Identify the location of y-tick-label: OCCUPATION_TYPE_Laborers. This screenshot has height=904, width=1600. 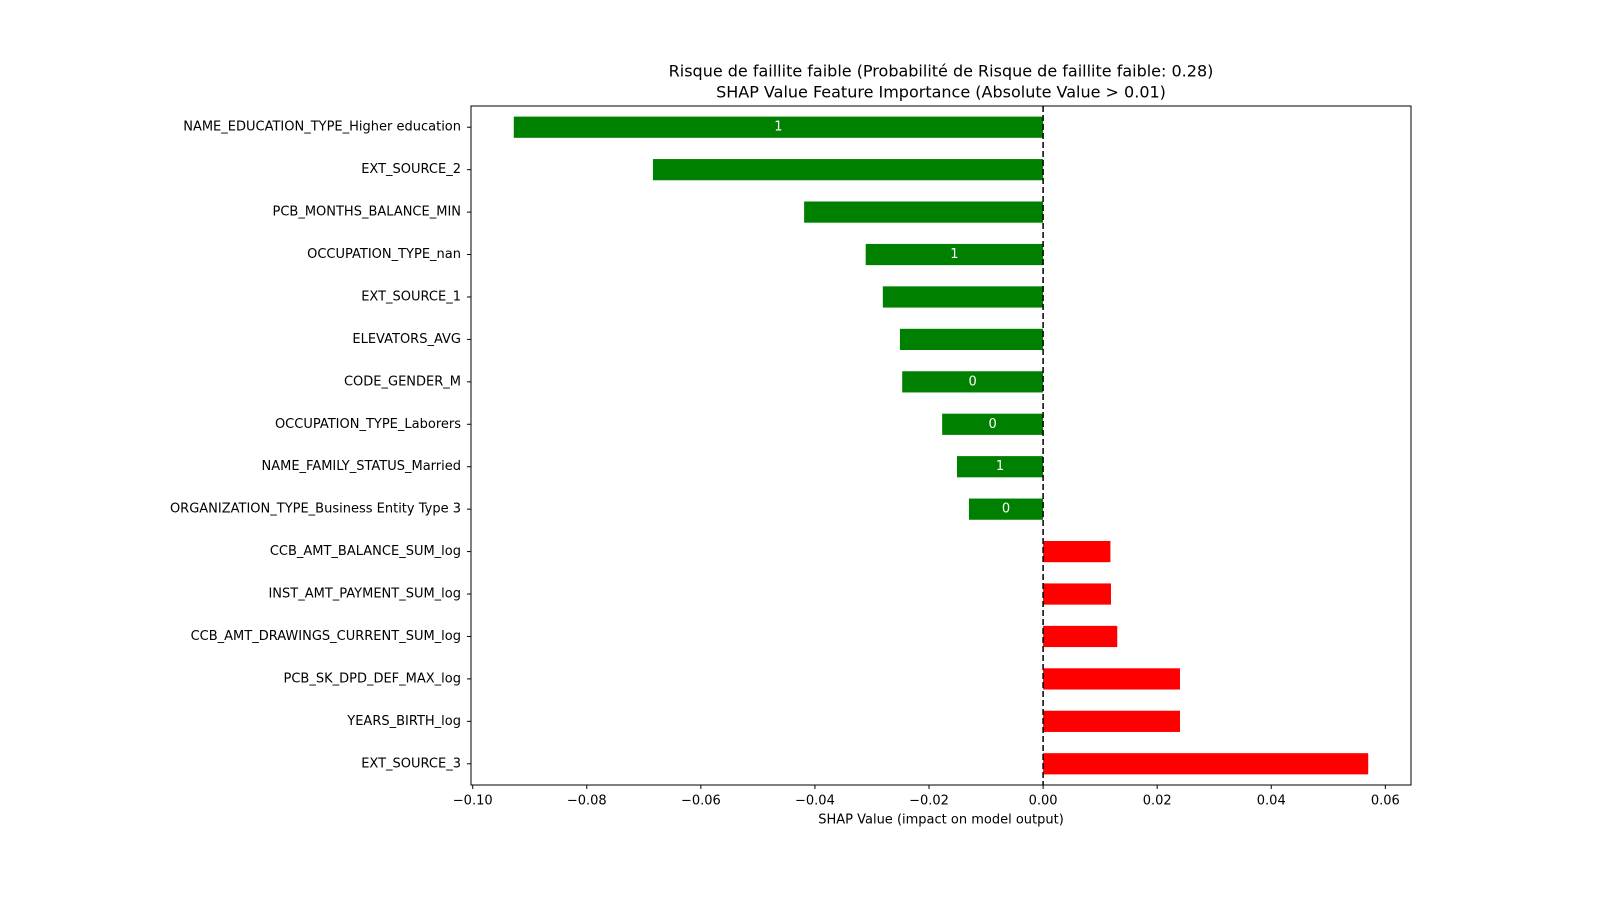
(368, 424).